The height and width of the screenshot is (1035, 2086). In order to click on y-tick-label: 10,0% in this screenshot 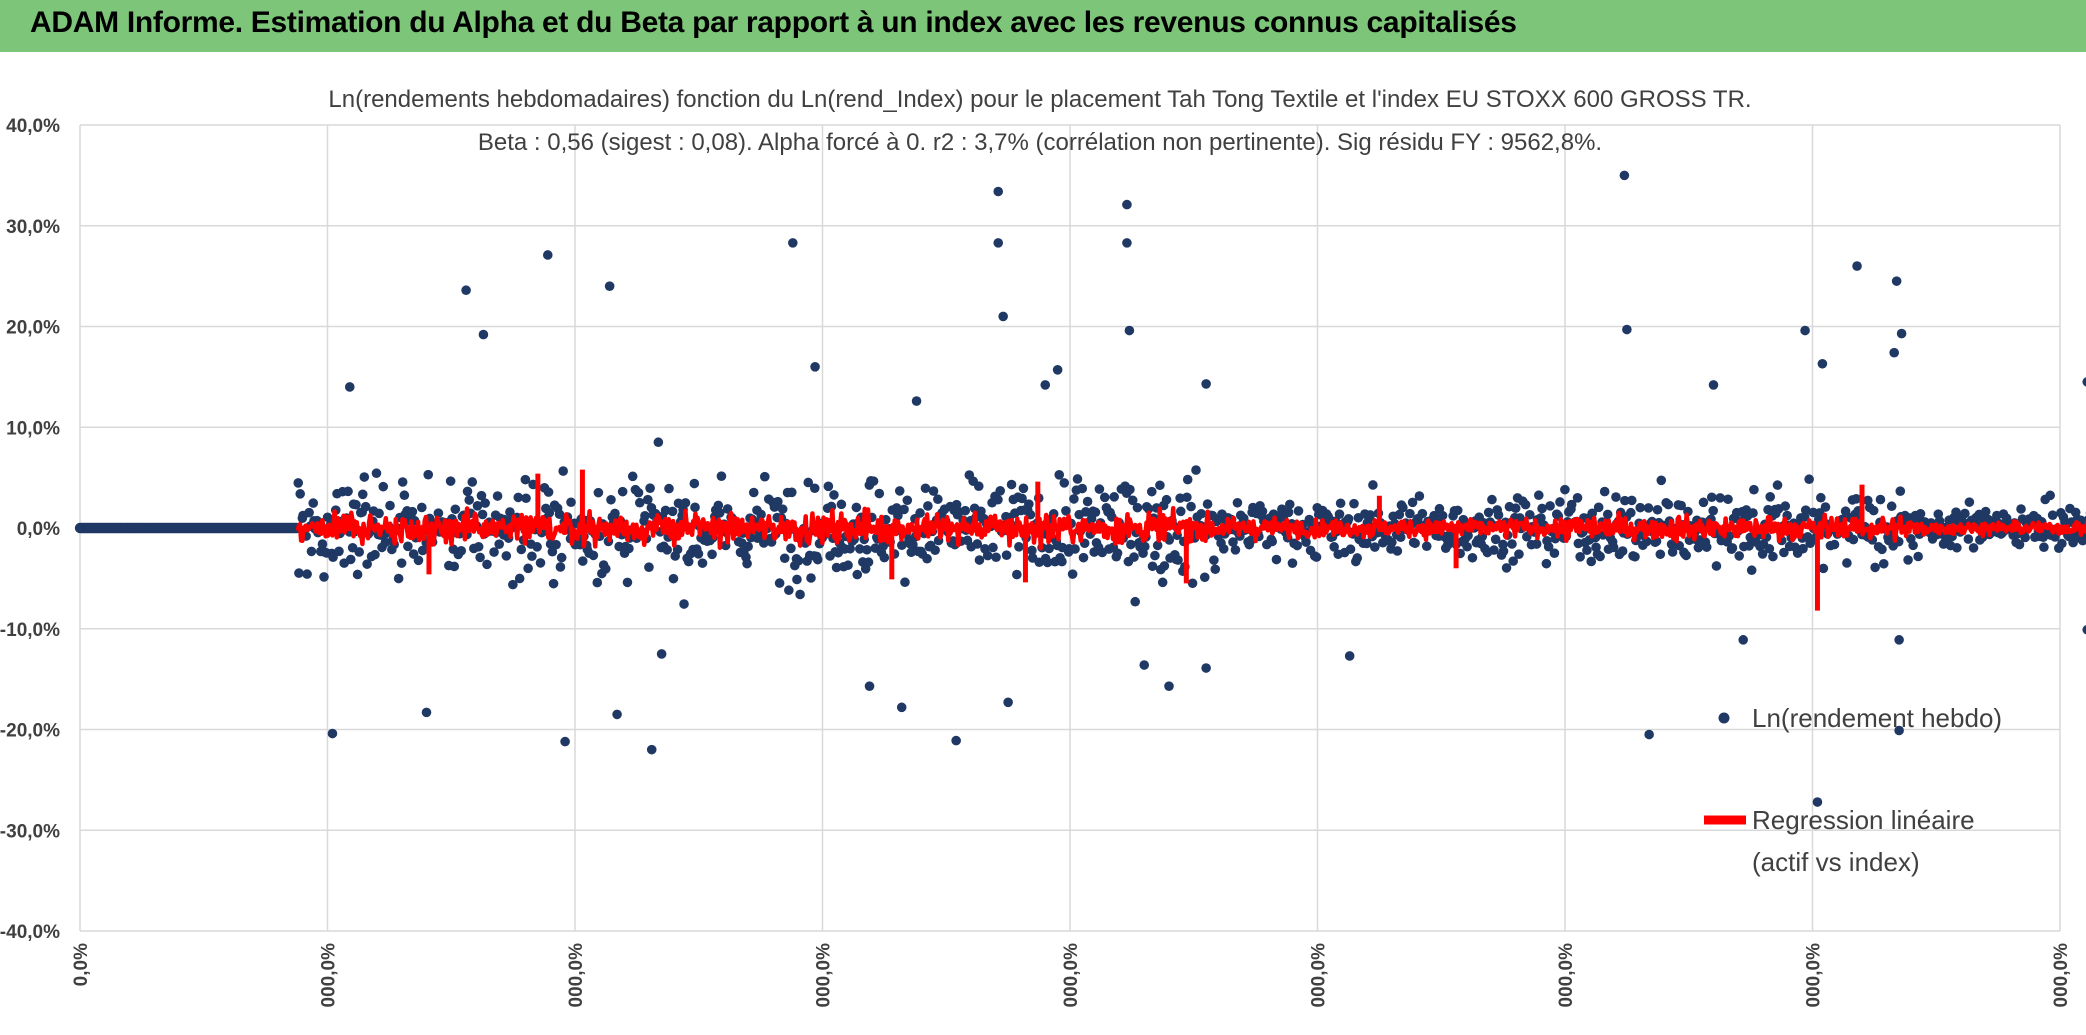, I will do `click(33, 428)`.